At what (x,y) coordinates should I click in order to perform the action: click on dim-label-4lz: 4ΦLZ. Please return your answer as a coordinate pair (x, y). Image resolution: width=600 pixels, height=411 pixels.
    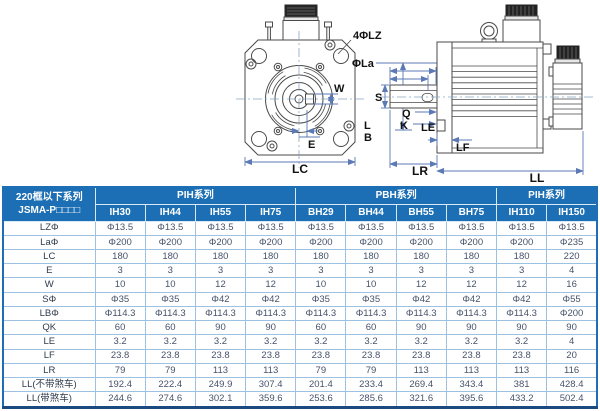
    Looking at the image, I should click on (367, 36).